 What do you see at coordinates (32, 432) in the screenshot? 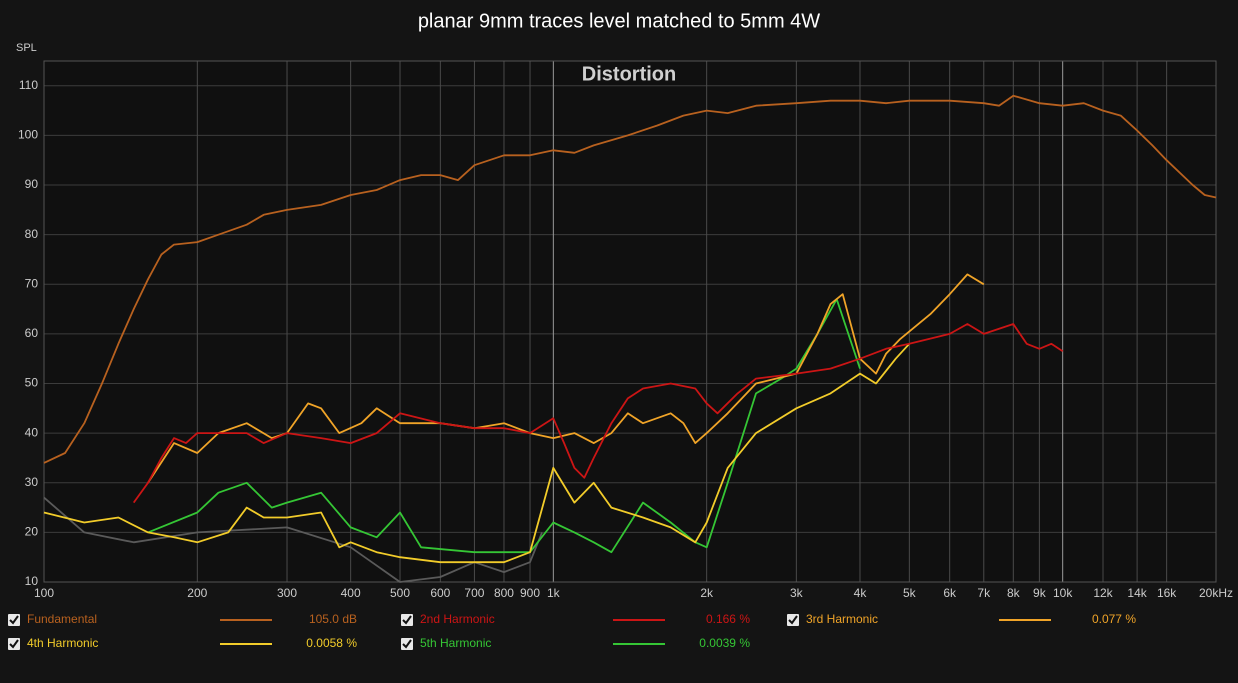
I see `y-tick-label: 40` at bounding box center [32, 432].